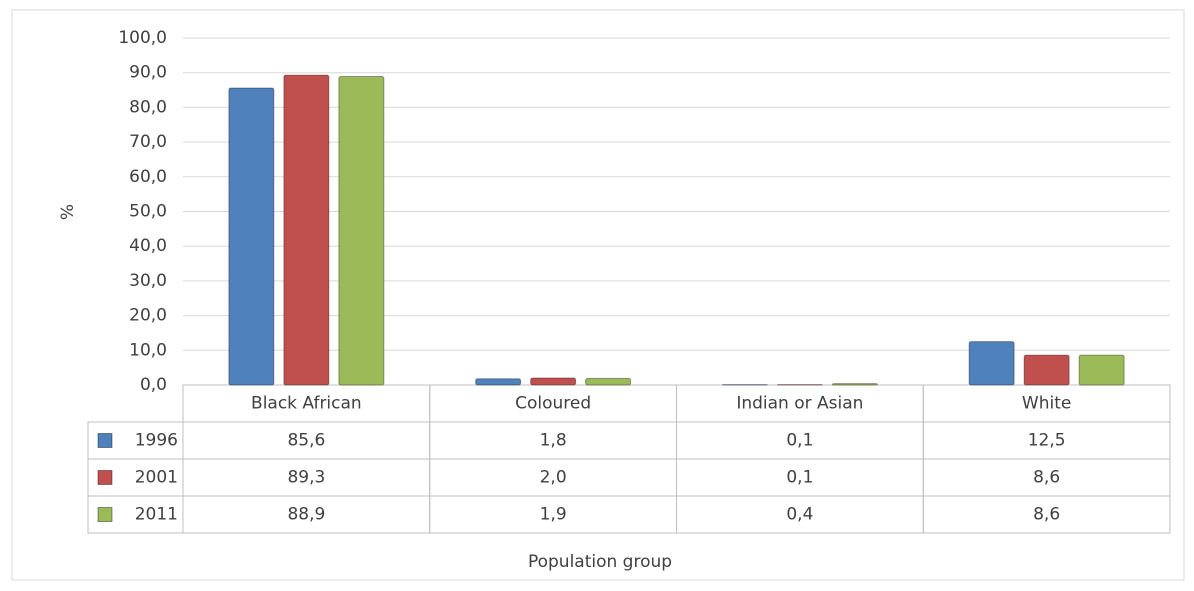 Image resolution: width=1194 pixels, height=591 pixels. What do you see at coordinates (148, 142) in the screenshot?
I see `y-tick-label: 70,0` at bounding box center [148, 142].